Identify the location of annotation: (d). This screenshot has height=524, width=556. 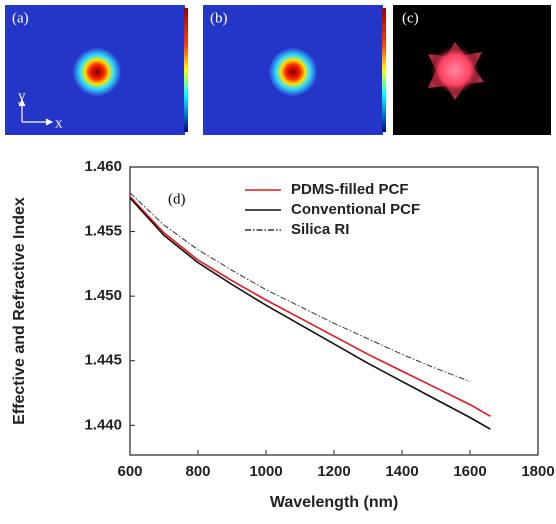
(177, 199).